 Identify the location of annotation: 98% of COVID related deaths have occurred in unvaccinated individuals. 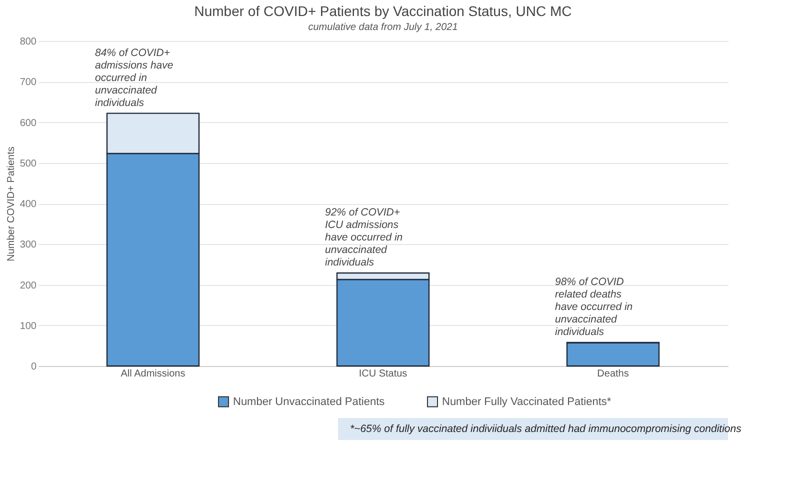
(594, 307).